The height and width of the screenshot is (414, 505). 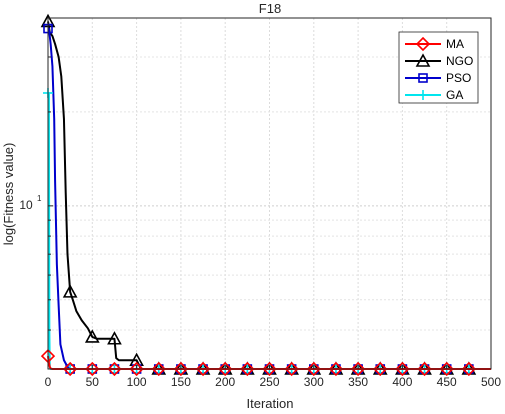 What do you see at coordinates (402, 382) in the screenshot?
I see `x-tick-label: 400` at bounding box center [402, 382].